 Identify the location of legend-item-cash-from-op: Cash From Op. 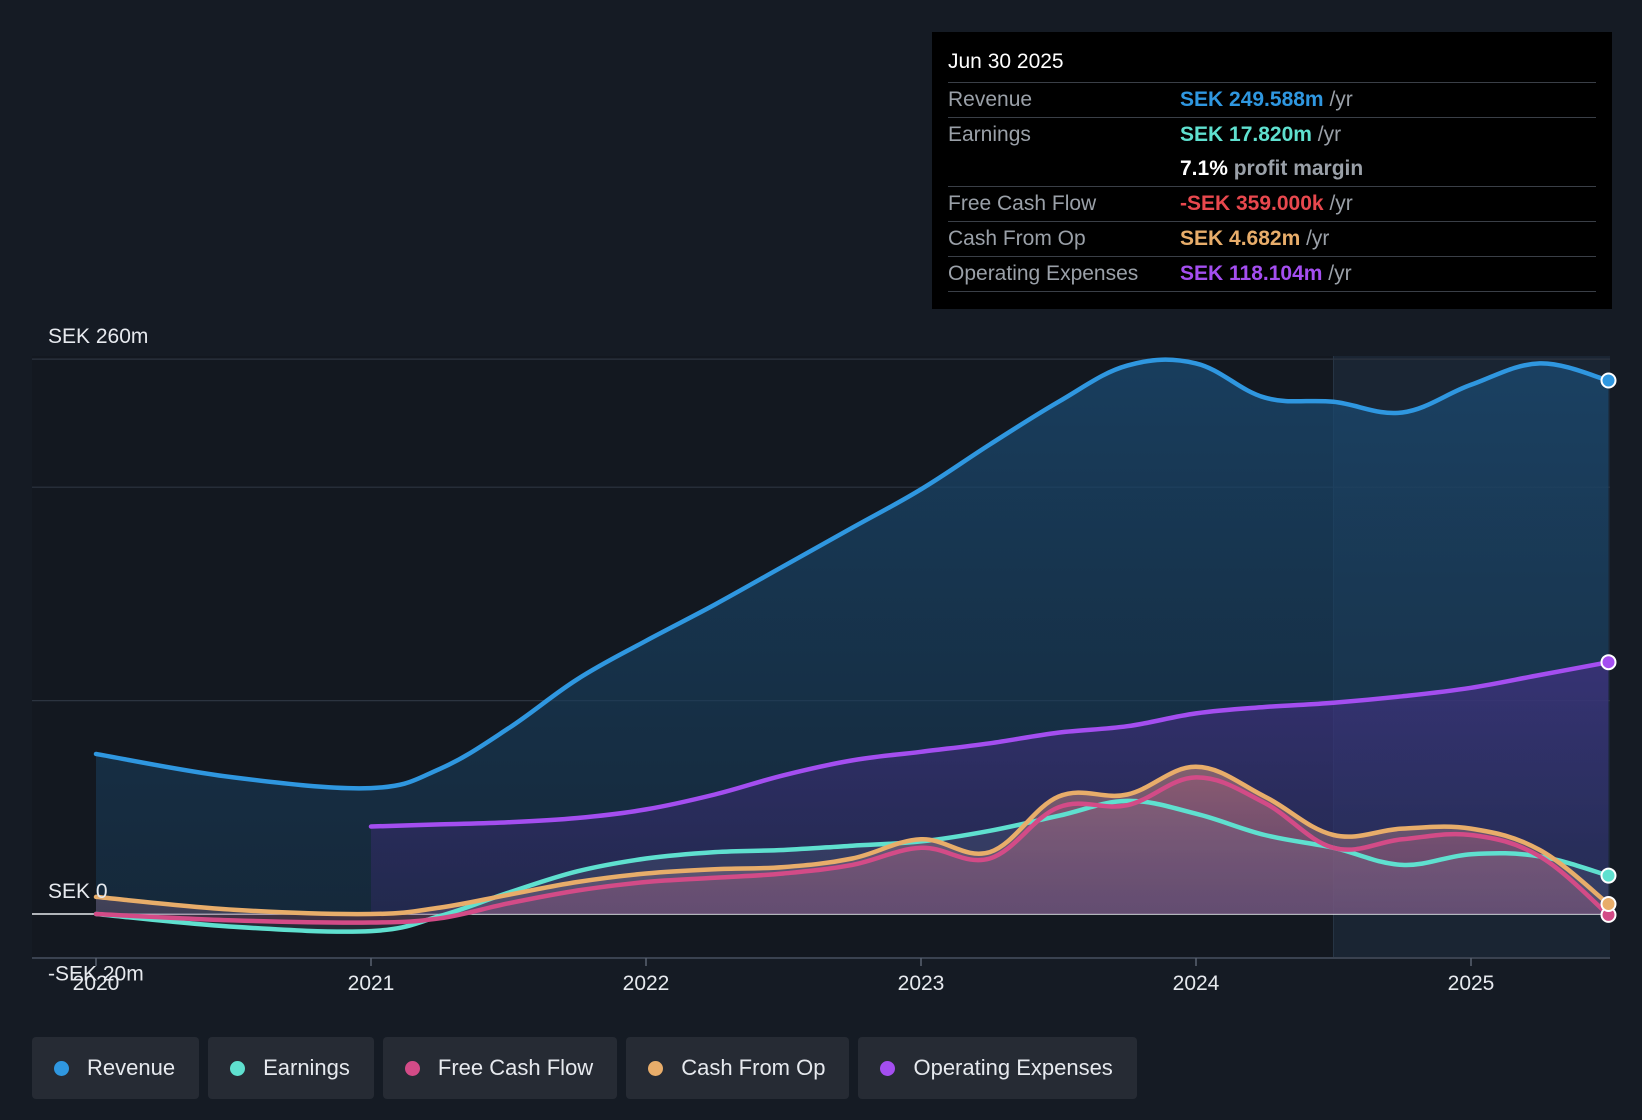
(738, 1068).